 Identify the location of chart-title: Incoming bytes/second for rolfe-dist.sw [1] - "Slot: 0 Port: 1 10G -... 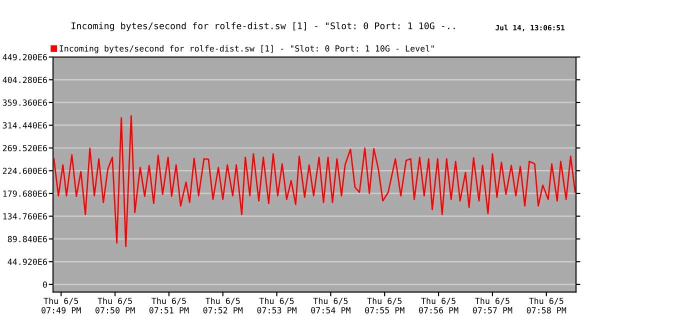
(263, 27).